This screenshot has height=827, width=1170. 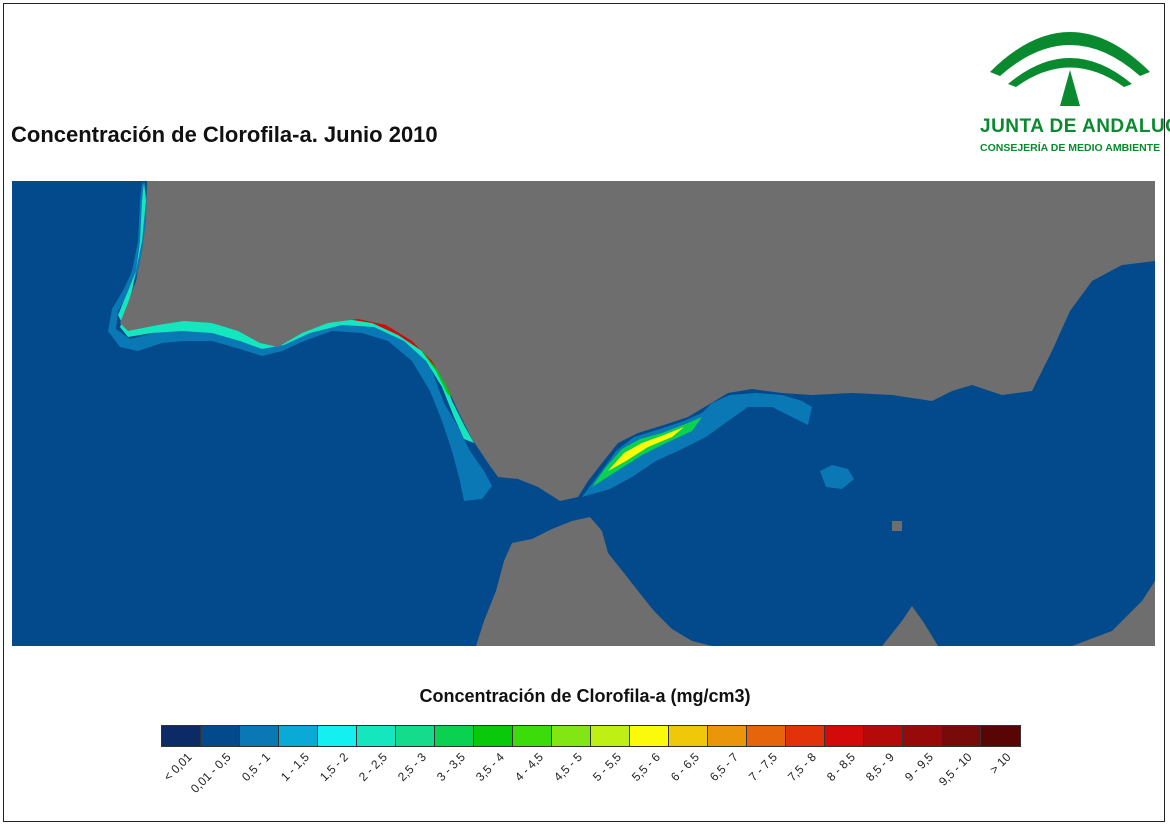 I want to click on alboran-feature, so click(x=837, y=477).